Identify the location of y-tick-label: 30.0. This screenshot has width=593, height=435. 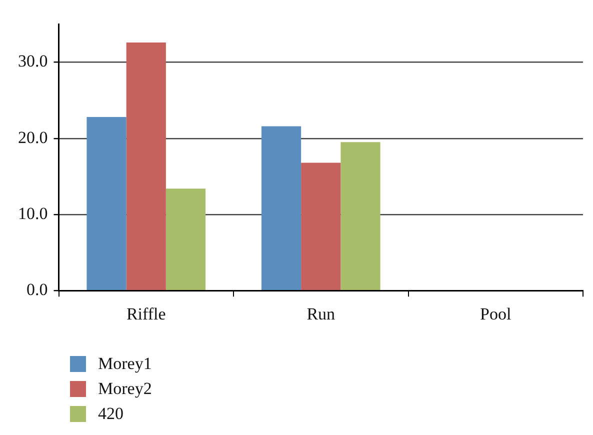
(33, 61).